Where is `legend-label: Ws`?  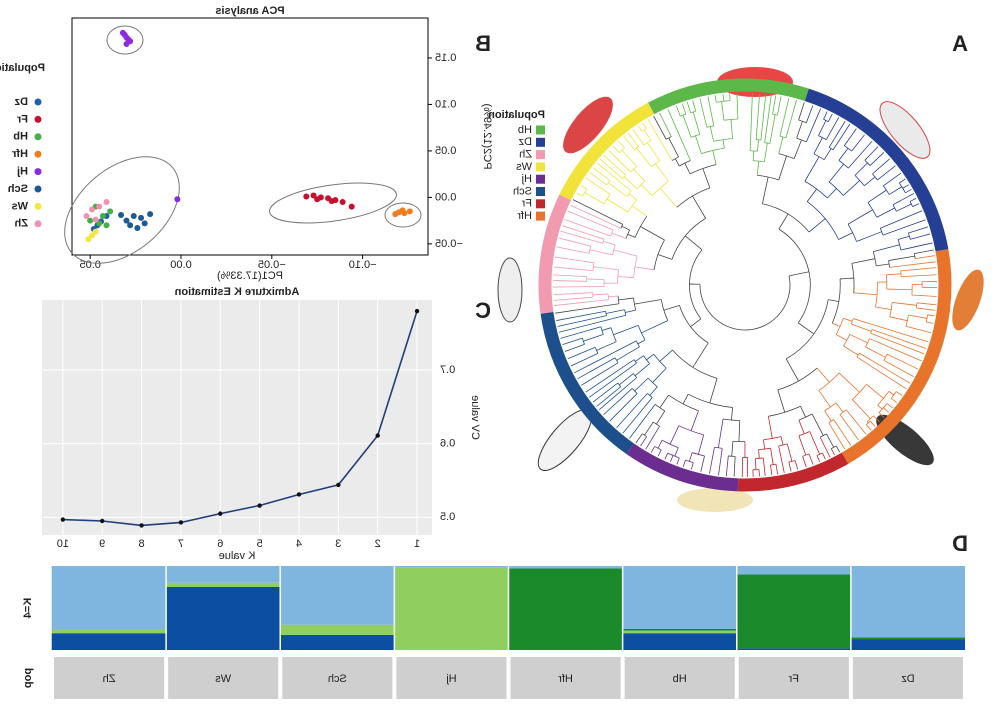
legend-label: Ws is located at coordinates (20, 206).